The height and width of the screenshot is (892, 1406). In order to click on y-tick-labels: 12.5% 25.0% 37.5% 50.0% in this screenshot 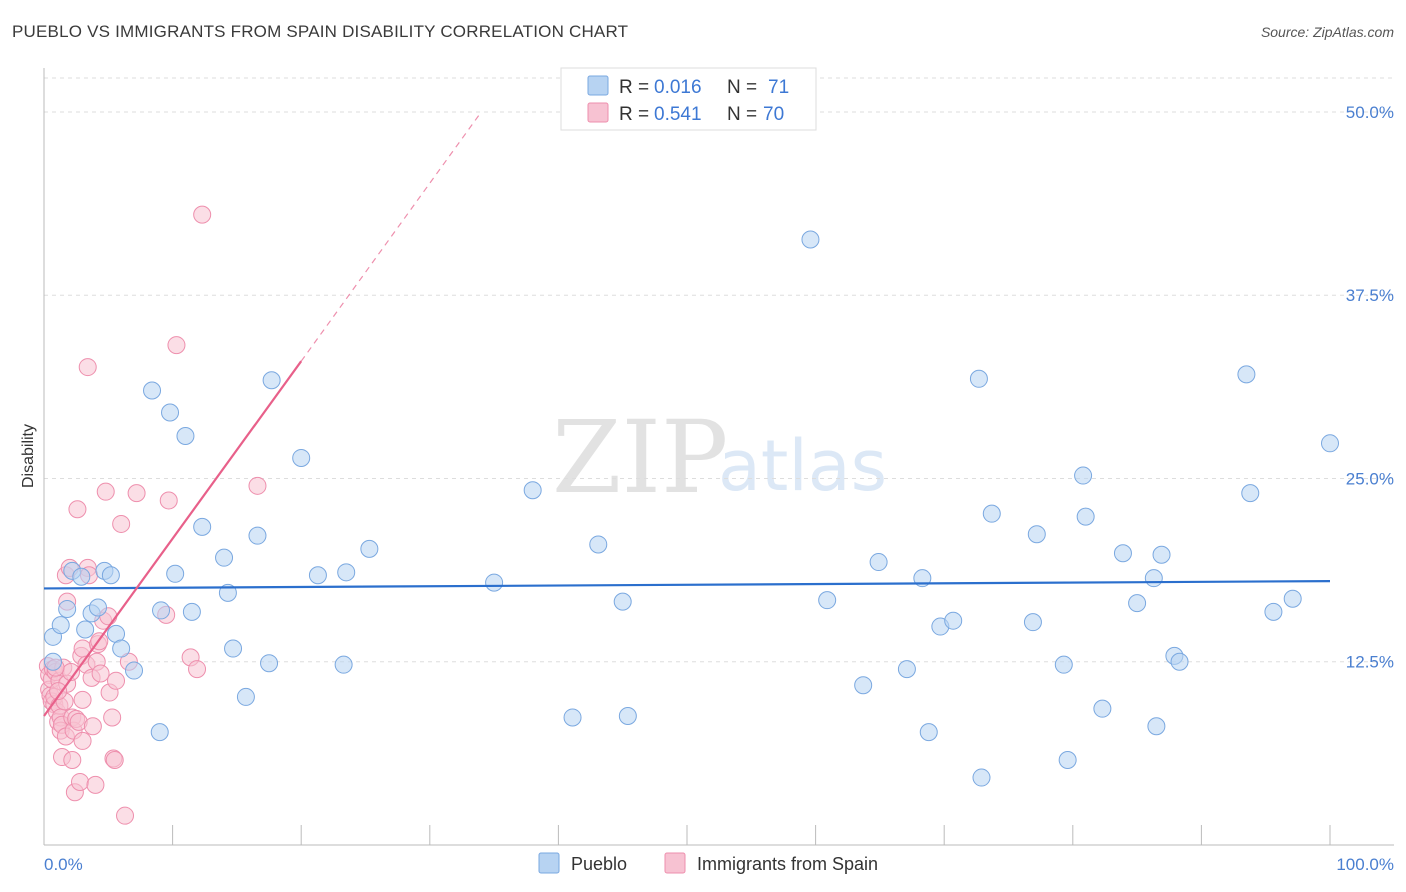, I will do `click(1370, 387)`.